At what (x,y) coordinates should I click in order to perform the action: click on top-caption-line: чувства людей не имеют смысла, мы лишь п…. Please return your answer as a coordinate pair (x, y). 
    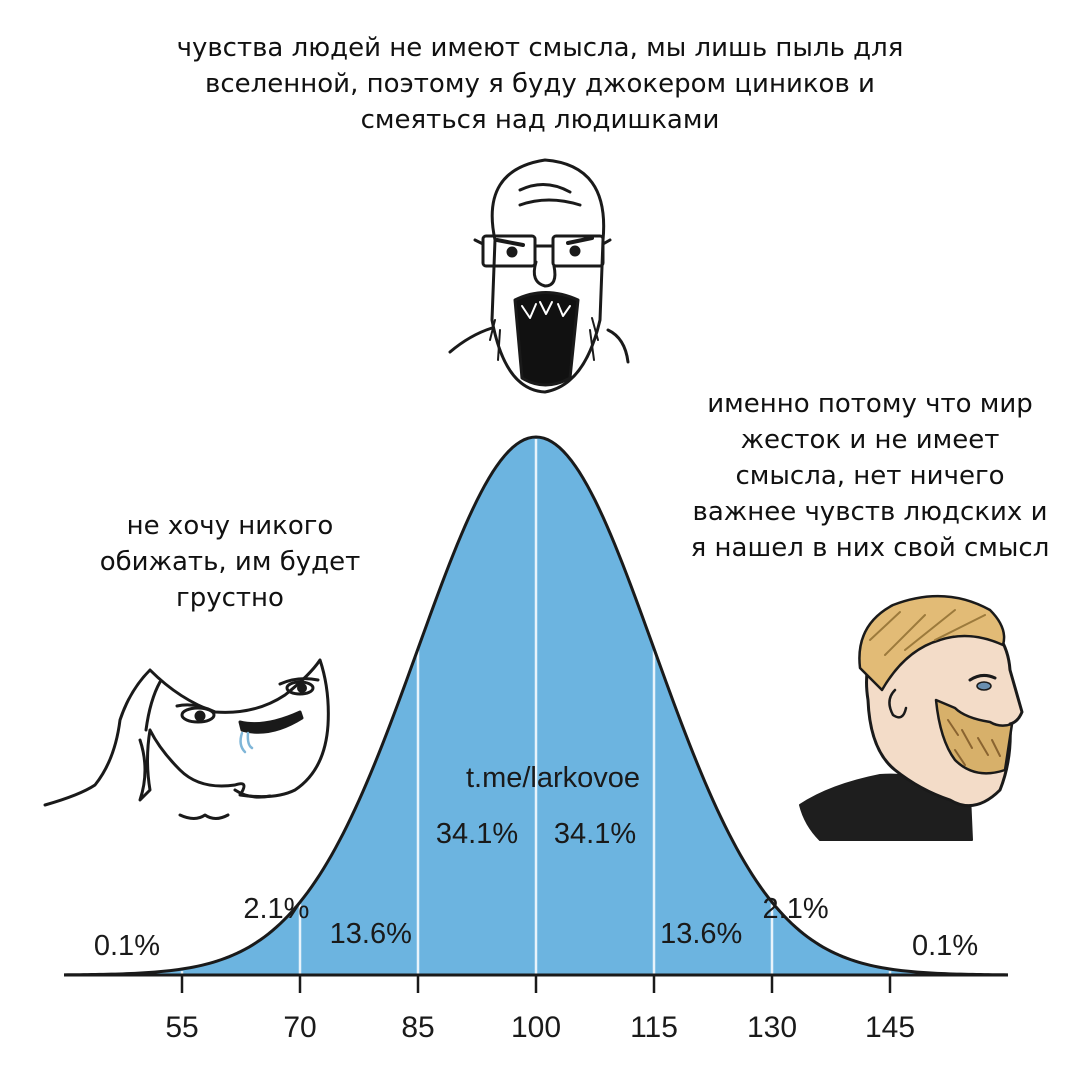
    Looking at the image, I should click on (540, 48).